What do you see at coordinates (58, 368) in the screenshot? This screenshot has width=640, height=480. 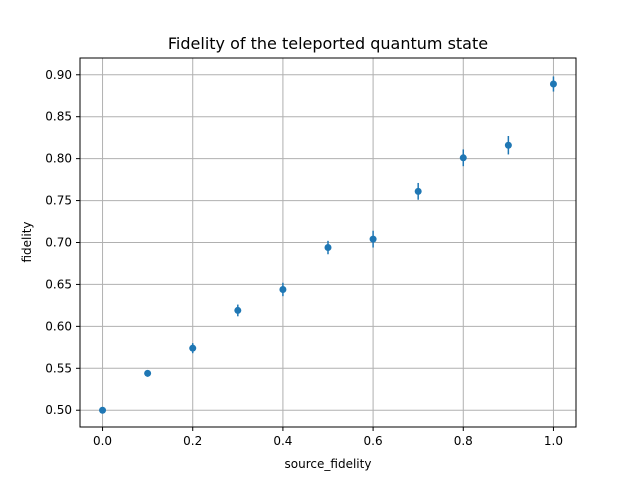 I see `y-tick-label: 0.55` at bounding box center [58, 368].